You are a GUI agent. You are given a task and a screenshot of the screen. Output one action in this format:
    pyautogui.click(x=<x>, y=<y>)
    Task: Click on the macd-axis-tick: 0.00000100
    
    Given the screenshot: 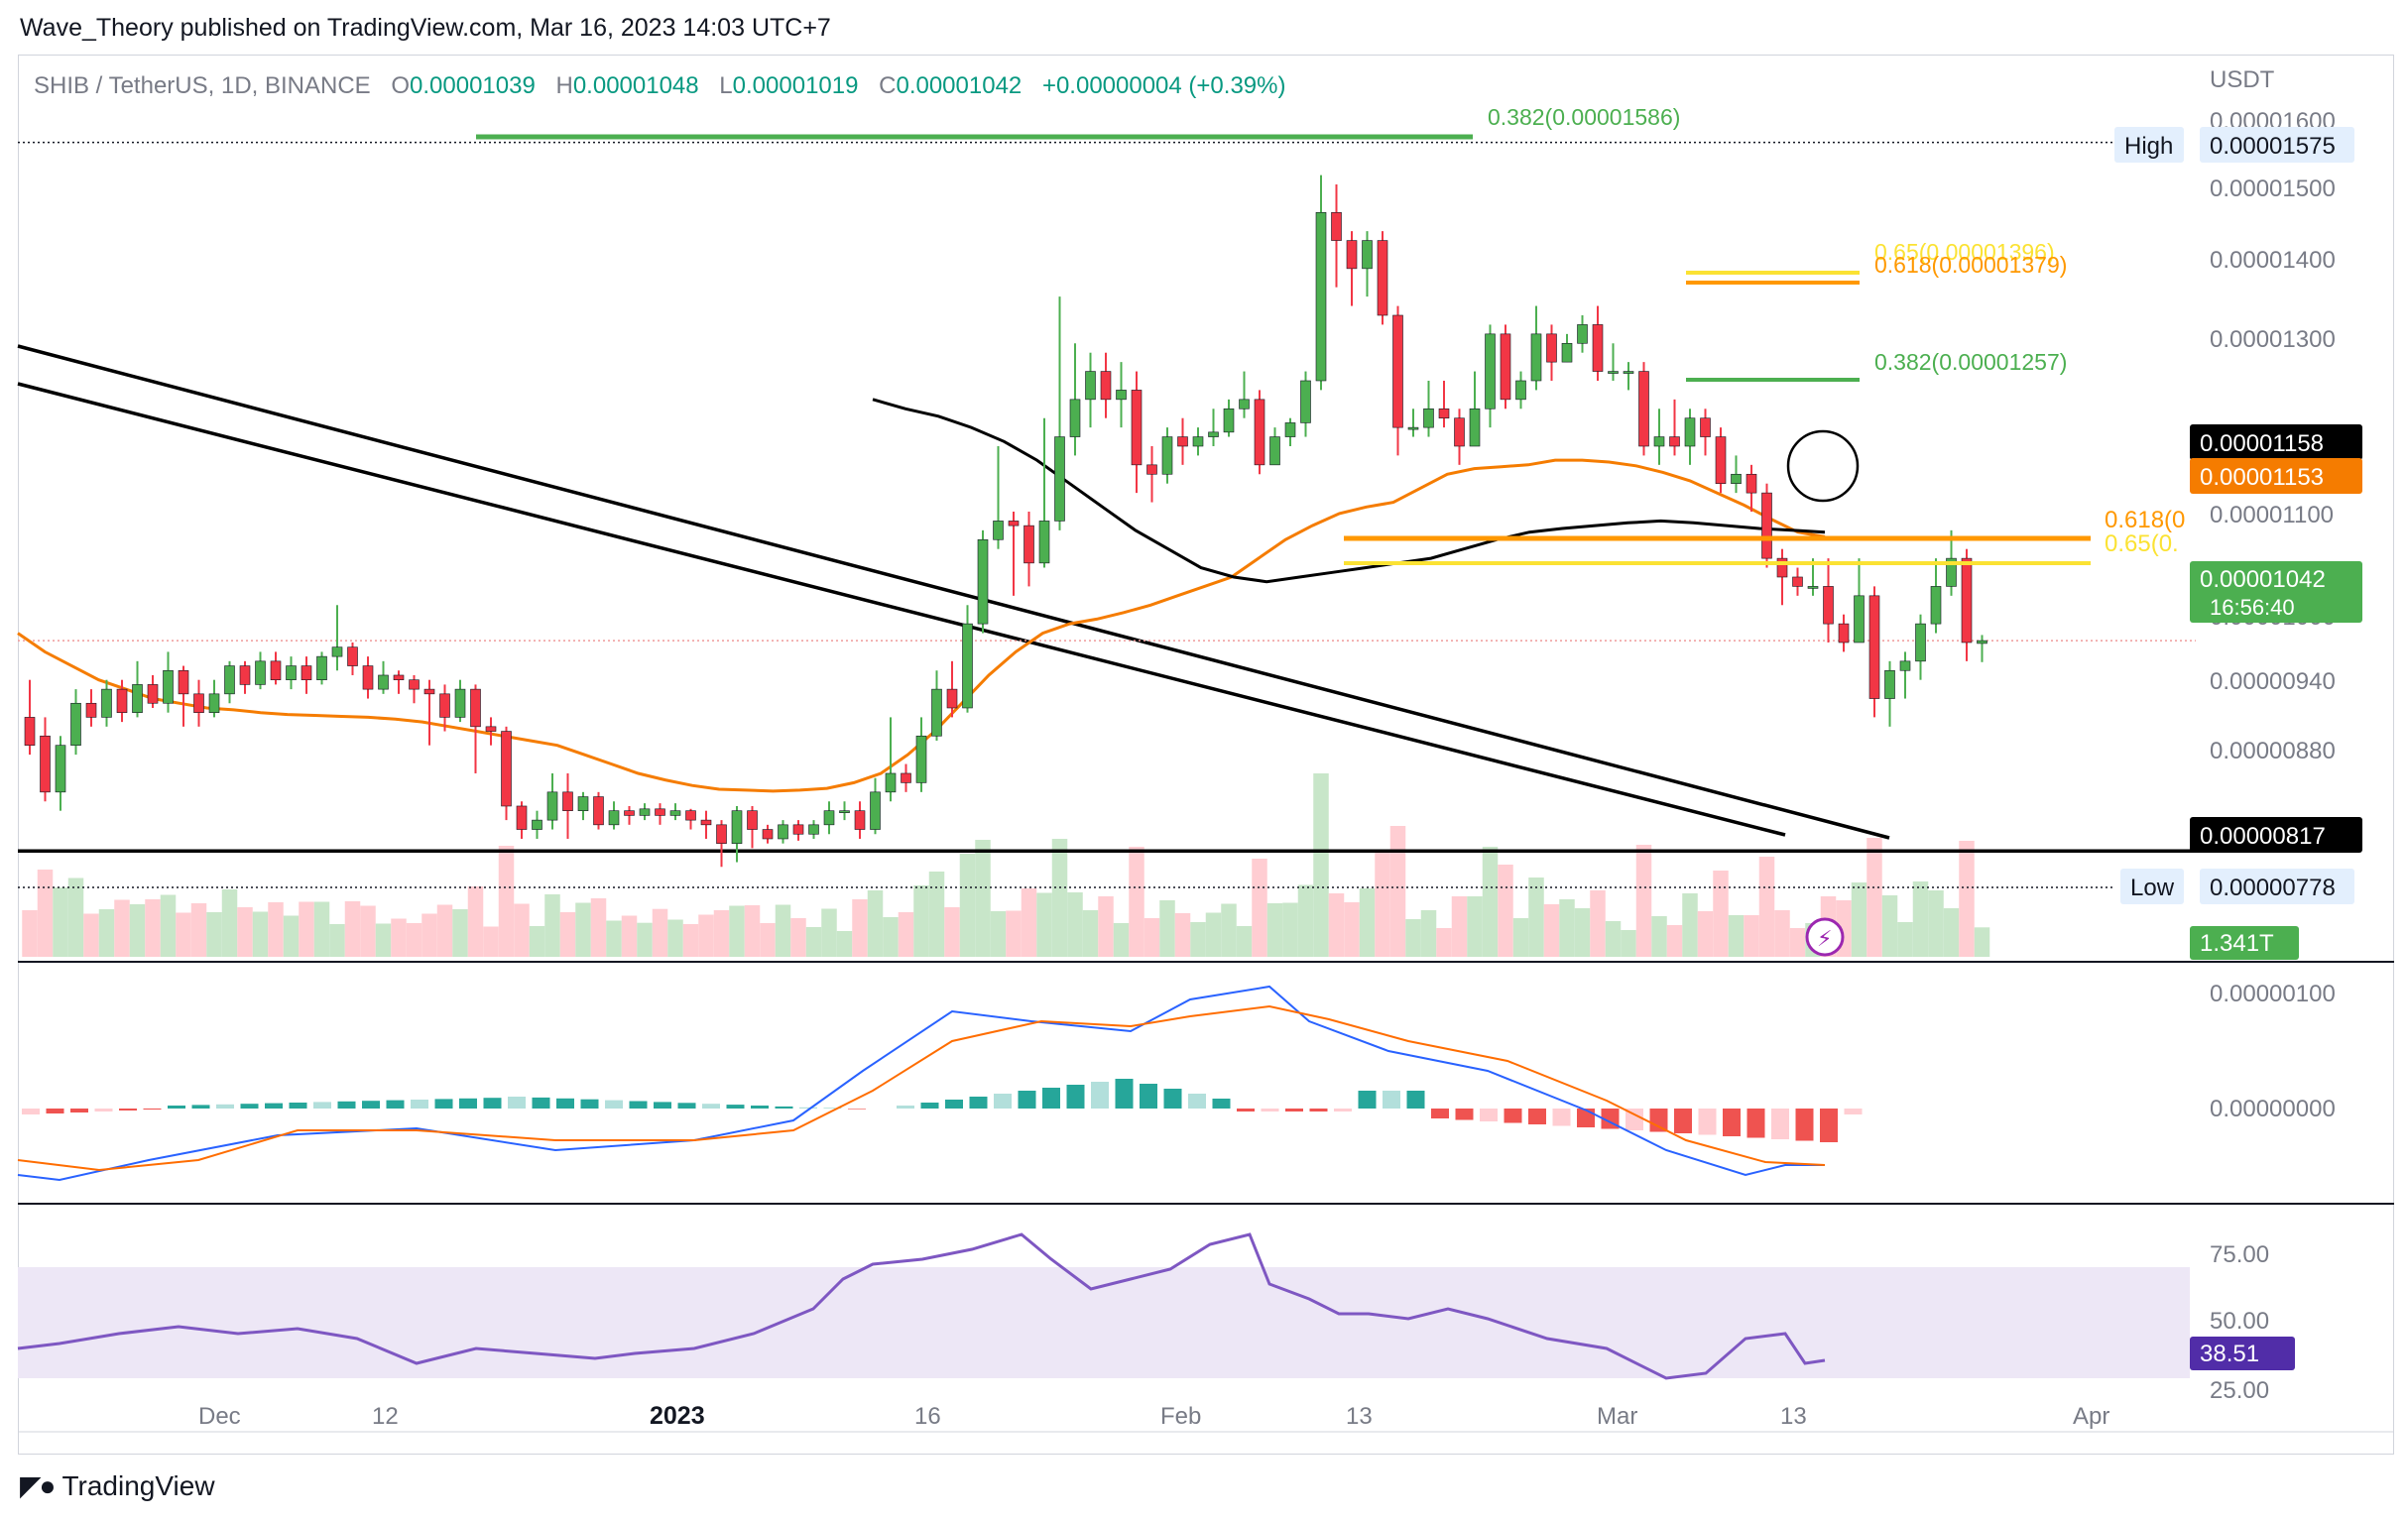 What is the action you would take?
    pyautogui.click(x=2273, y=994)
    